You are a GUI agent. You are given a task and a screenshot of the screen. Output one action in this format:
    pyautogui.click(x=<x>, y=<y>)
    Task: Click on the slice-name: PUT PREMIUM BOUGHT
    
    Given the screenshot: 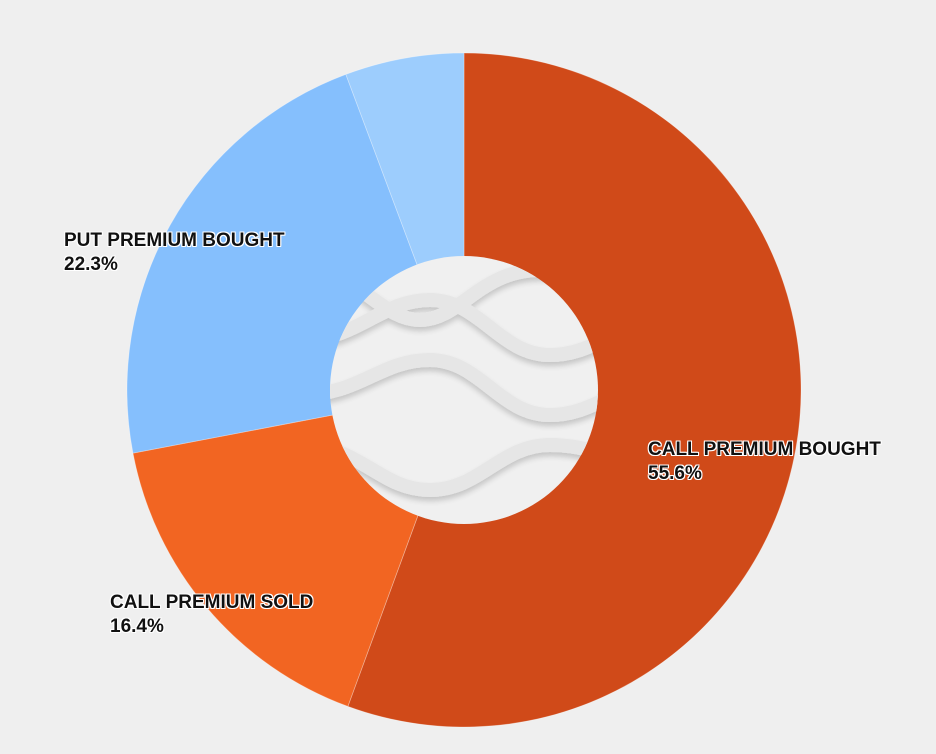 What is the action you would take?
    pyautogui.click(x=174, y=240)
    